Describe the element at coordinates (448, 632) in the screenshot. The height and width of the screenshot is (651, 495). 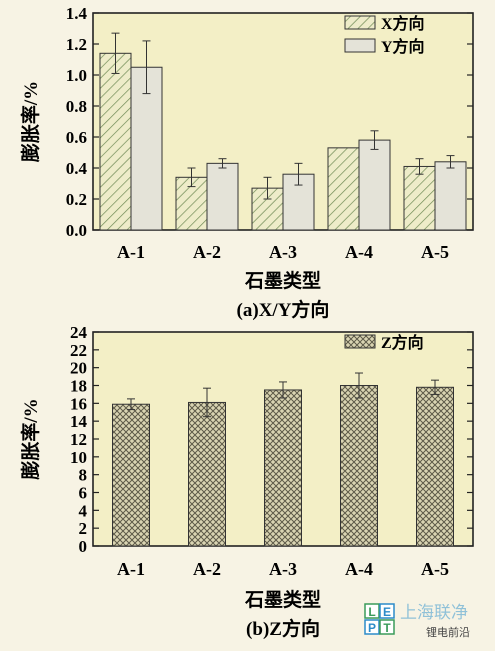
I see `watermark-subtext: 锂电前沿` at that location.